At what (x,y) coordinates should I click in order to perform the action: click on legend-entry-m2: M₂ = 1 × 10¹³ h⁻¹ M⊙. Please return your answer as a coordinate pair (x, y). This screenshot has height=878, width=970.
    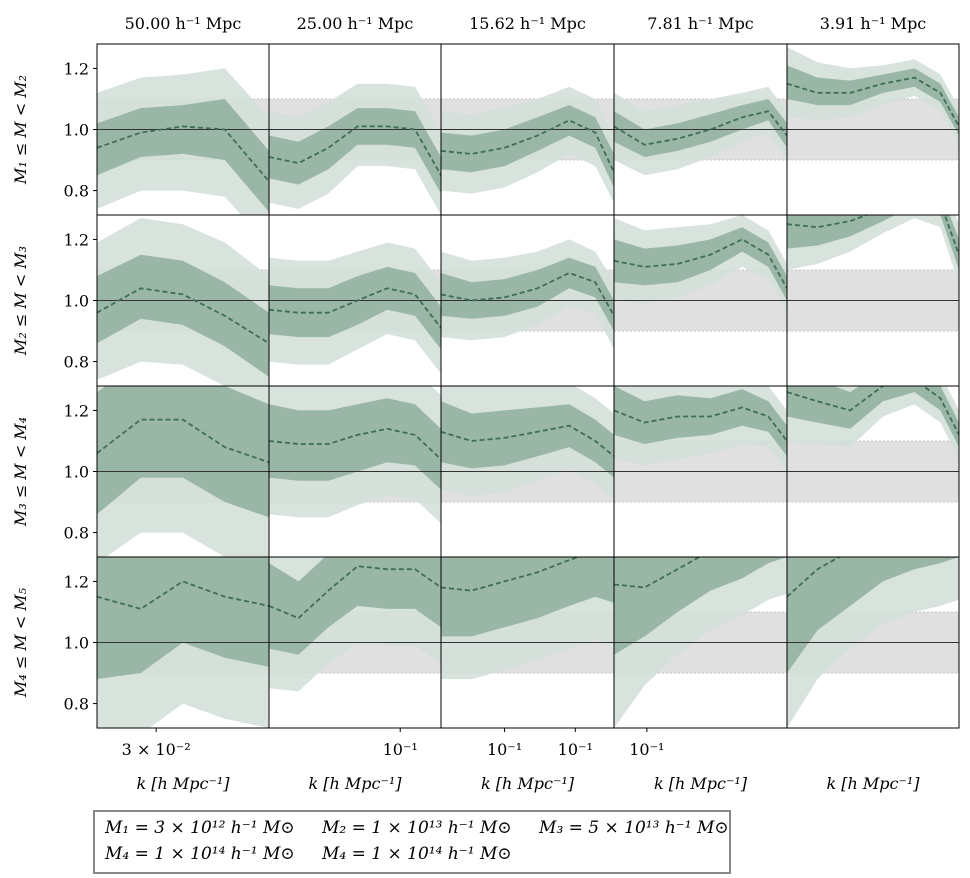
    Looking at the image, I should click on (417, 828).